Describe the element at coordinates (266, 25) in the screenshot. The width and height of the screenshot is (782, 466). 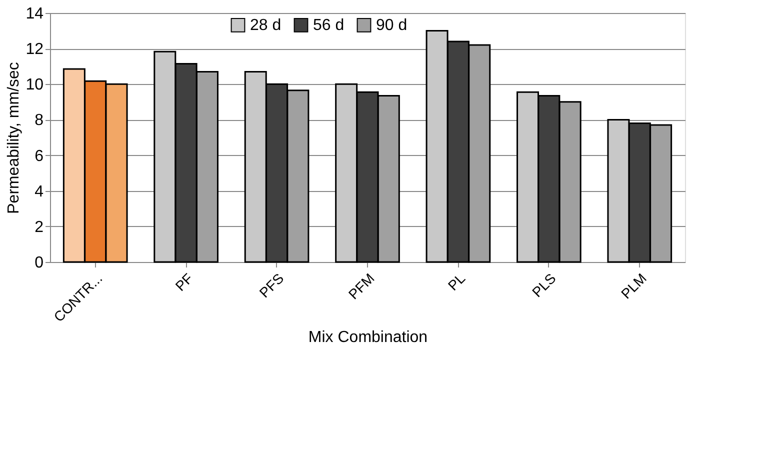
I see `legend-label: 28 d` at that location.